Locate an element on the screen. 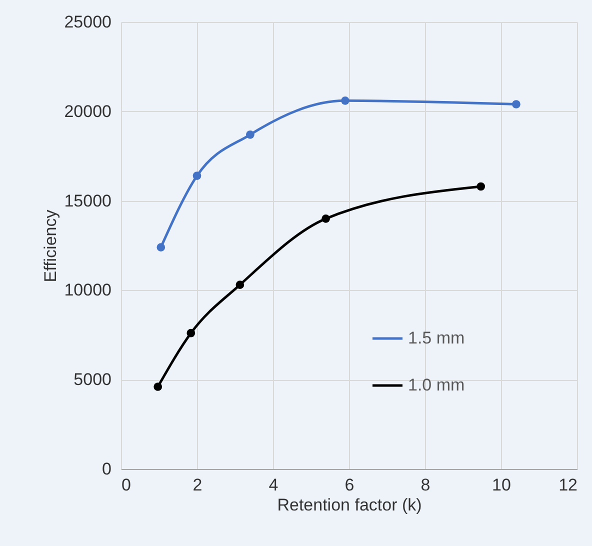 The width and height of the screenshot is (592, 546). y-tick-label: 15000 is located at coordinates (88, 200).